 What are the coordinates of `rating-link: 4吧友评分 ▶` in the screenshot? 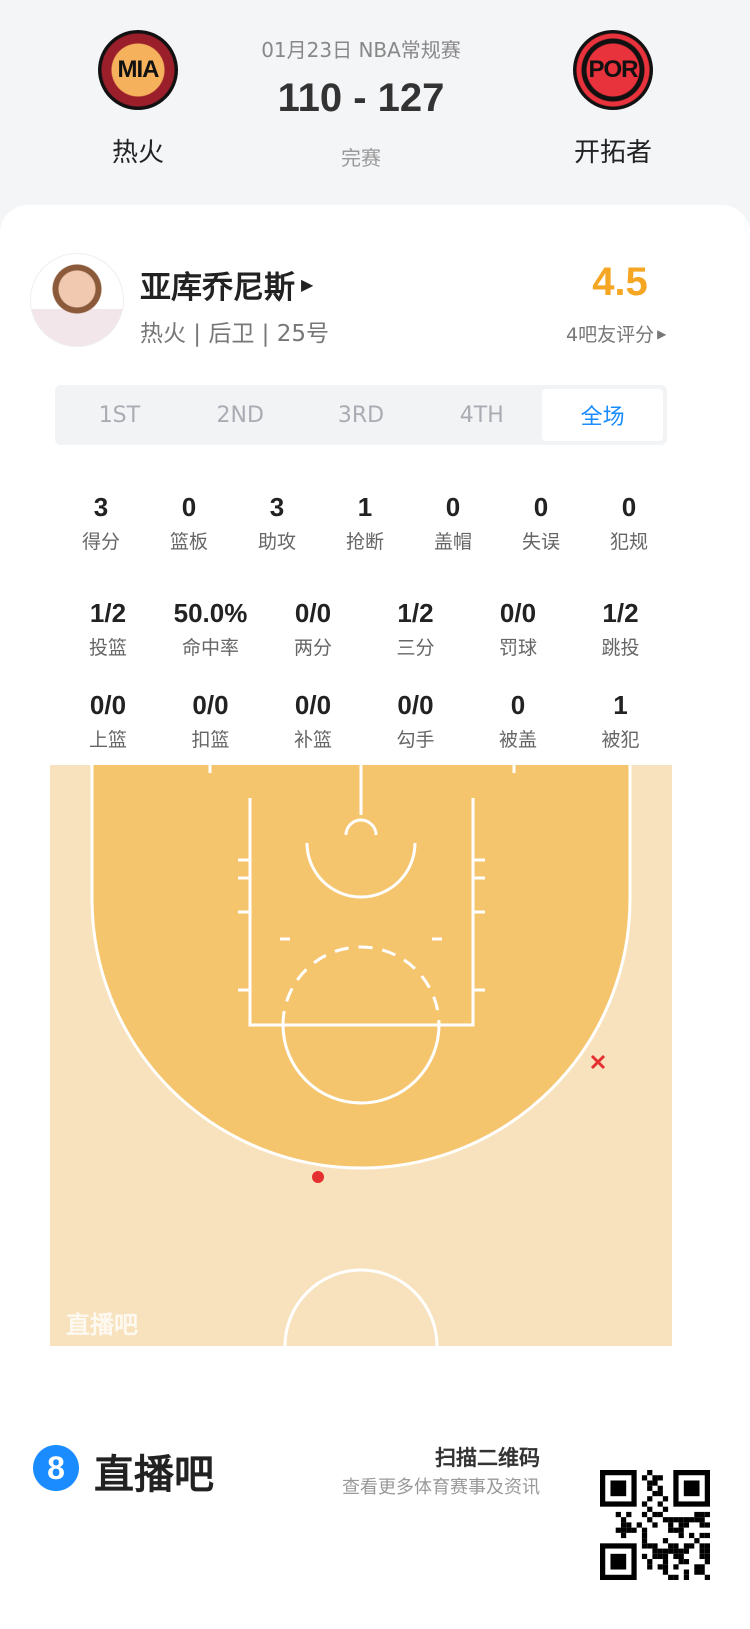 It's located at (616, 333).